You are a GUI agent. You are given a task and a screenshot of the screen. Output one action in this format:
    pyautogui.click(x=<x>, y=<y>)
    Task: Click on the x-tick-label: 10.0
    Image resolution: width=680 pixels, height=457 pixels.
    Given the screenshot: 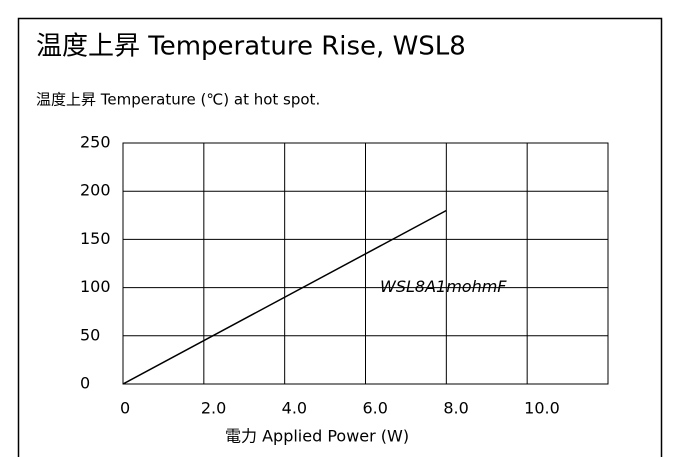 What is the action you would take?
    pyautogui.click(x=542, y=408)
    